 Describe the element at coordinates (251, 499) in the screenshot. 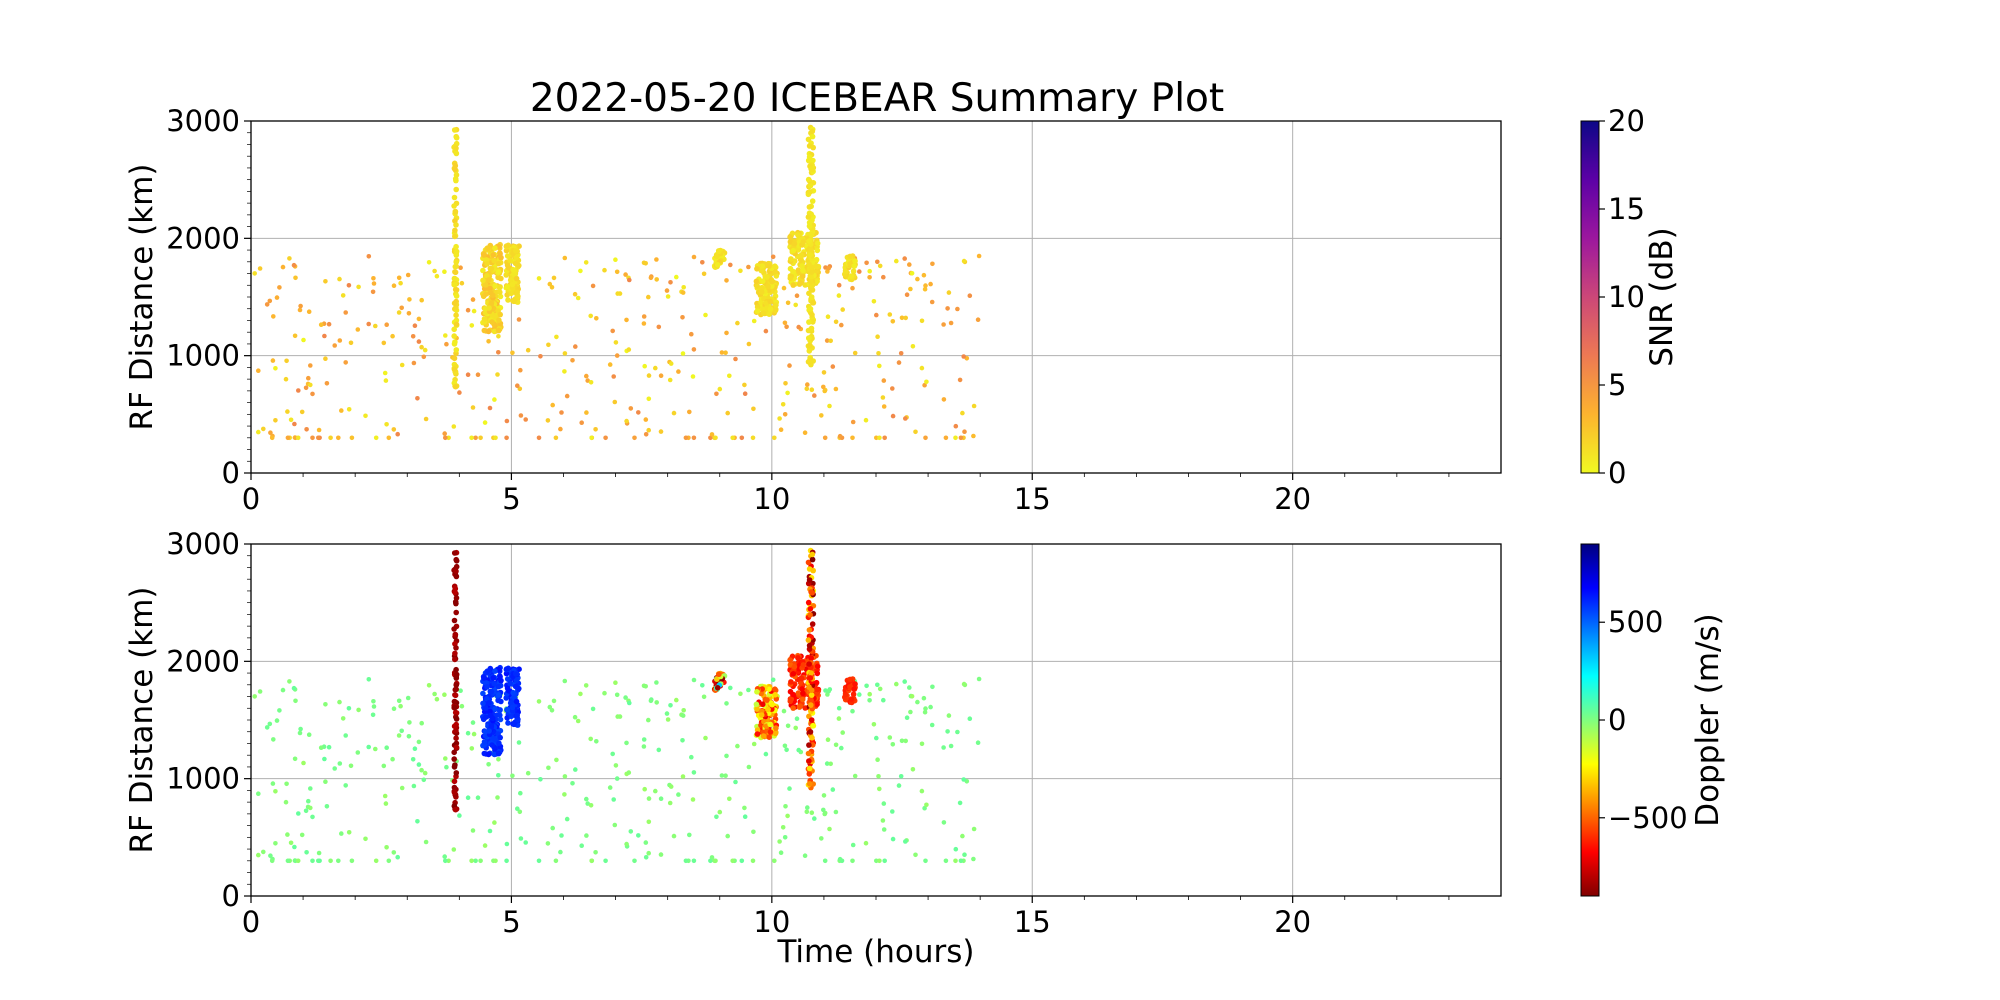

I see `snr-x-tick-label: 0` at that location.